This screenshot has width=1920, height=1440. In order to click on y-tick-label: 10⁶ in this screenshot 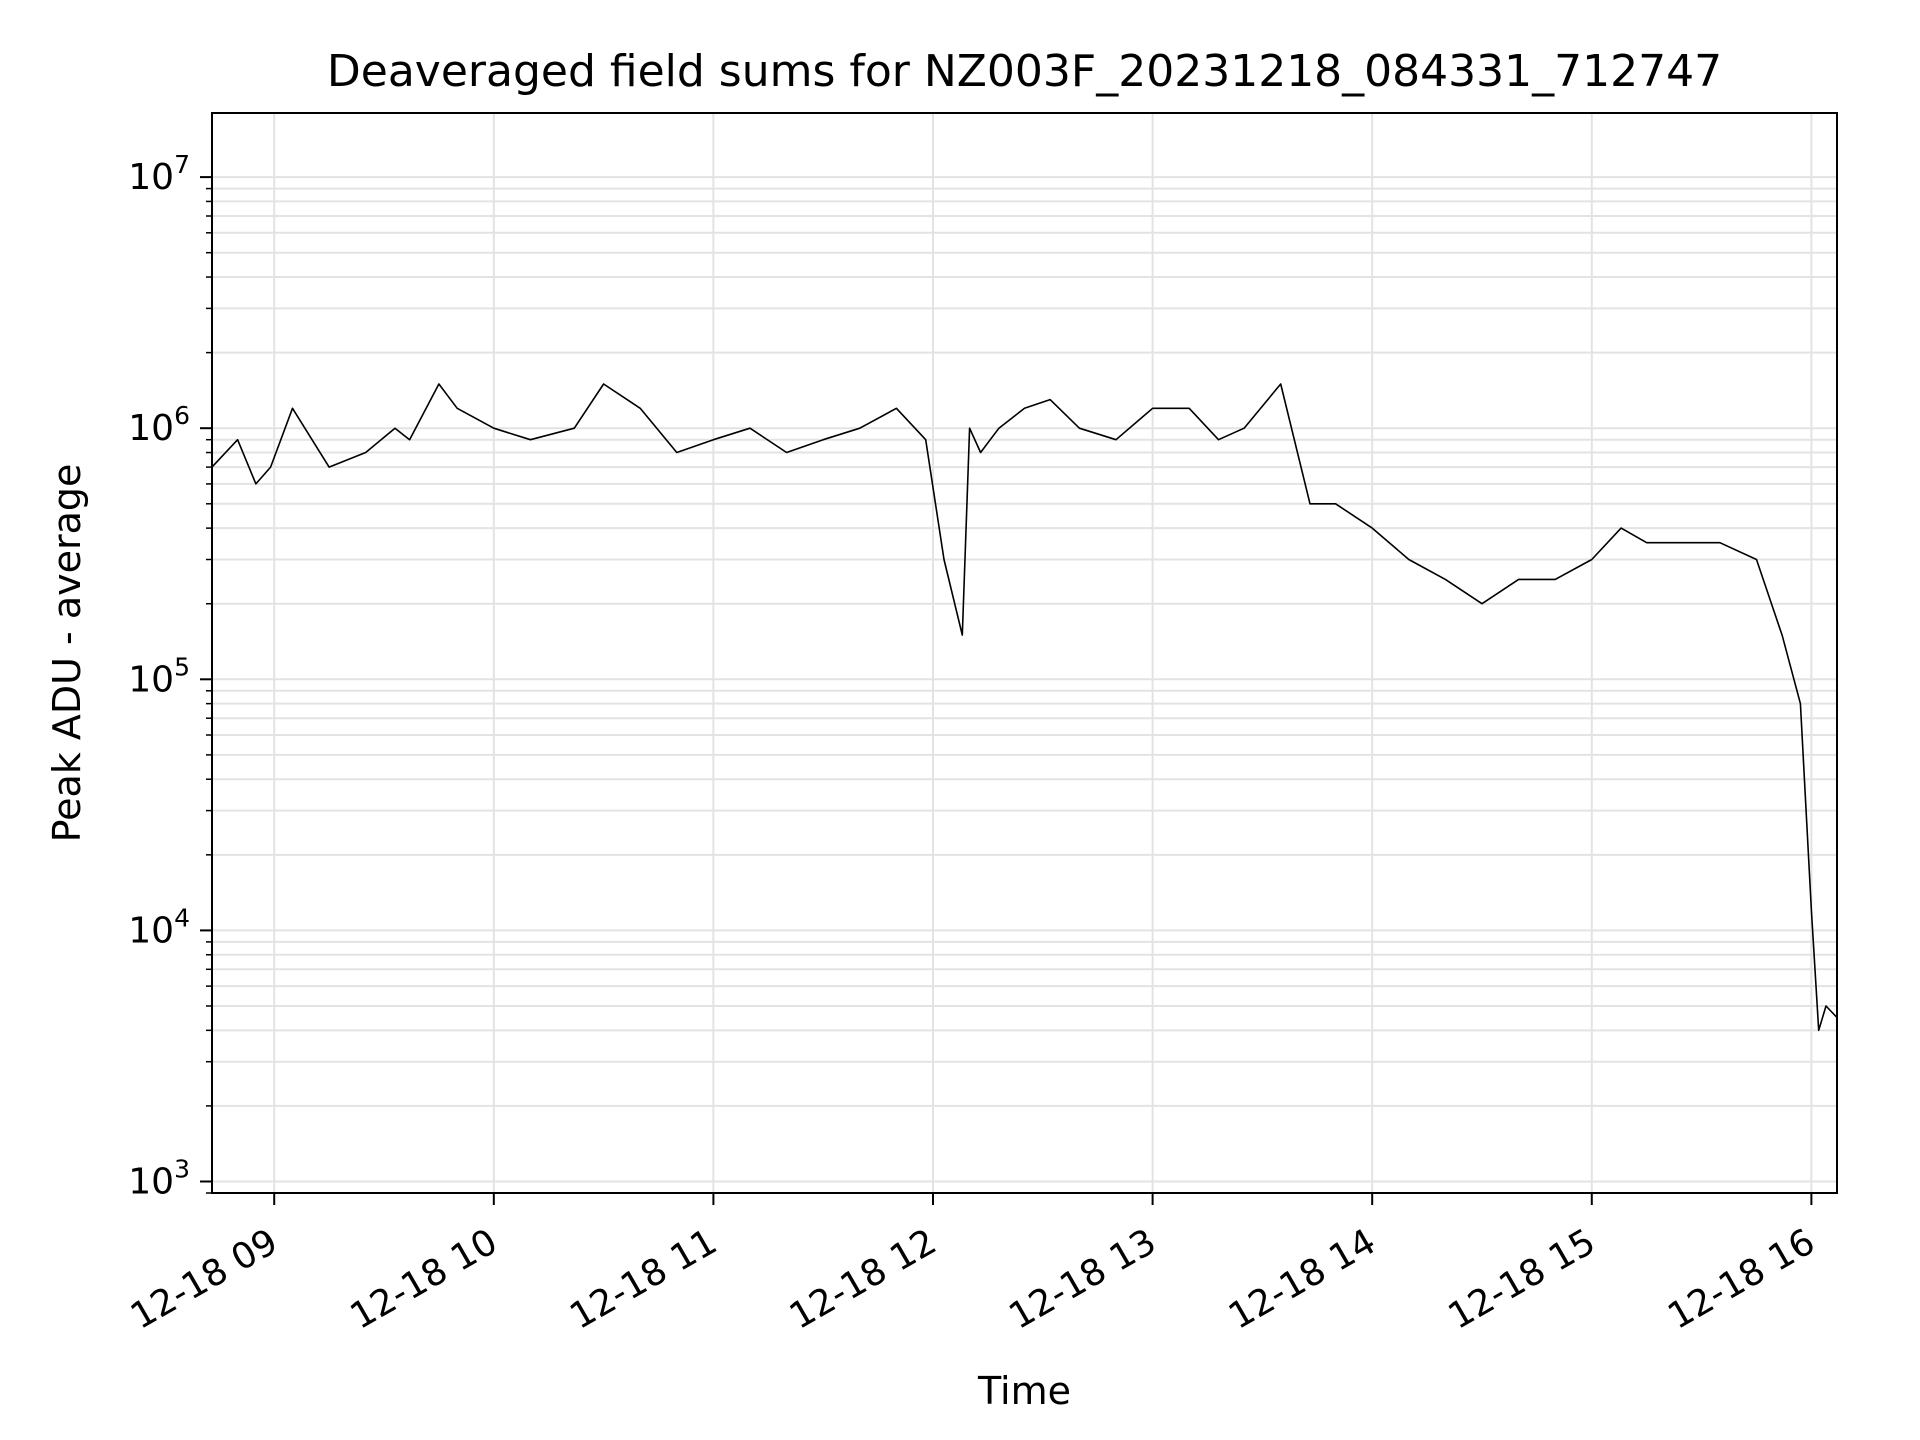, I will do `click(159, 425)`.